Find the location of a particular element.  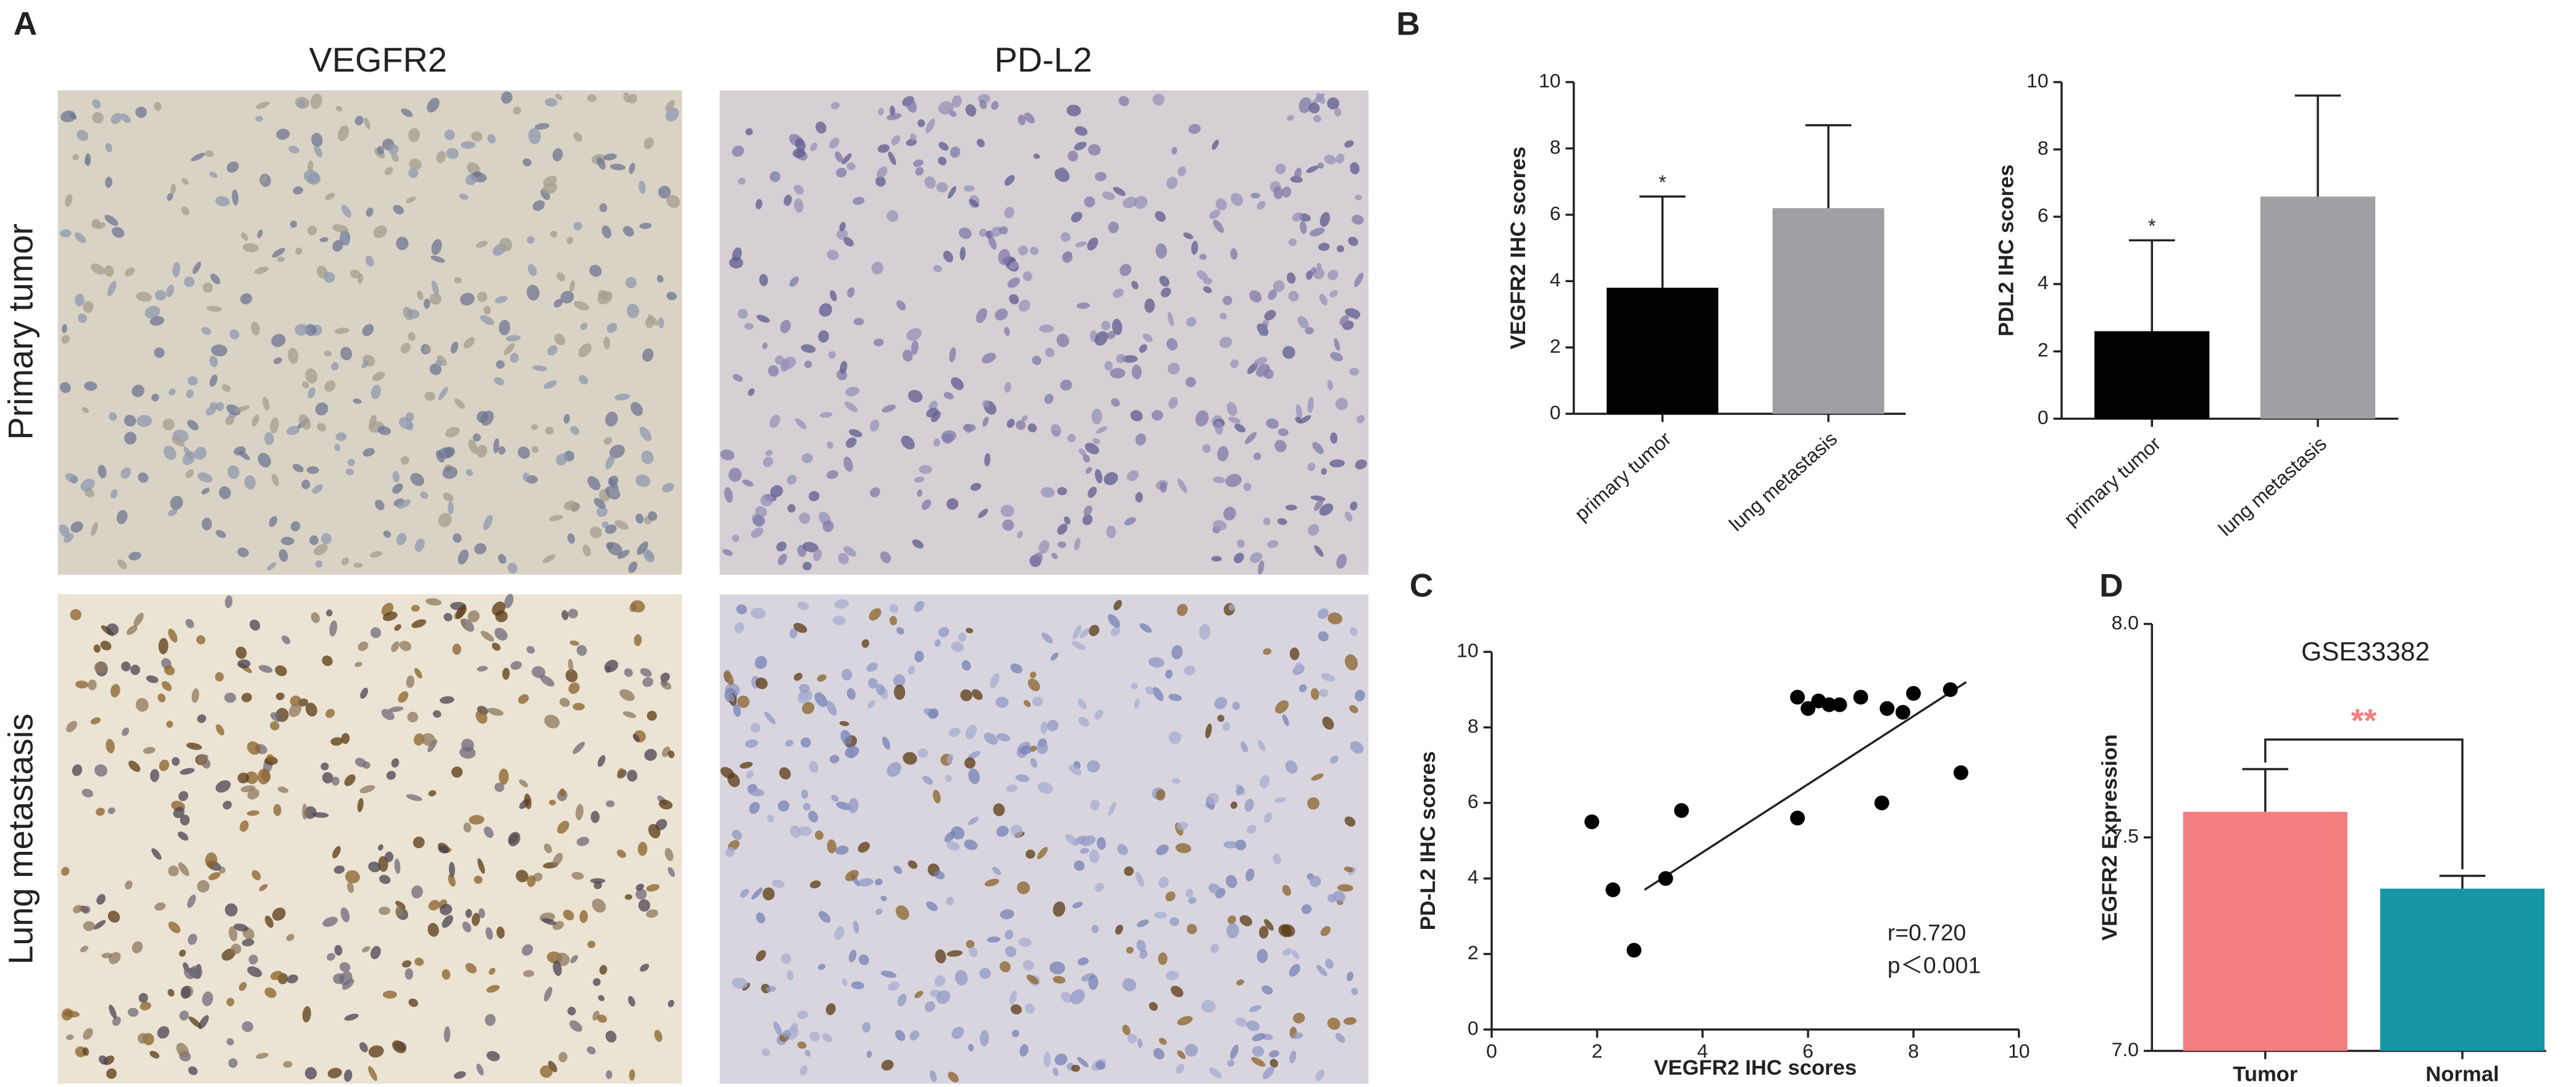

point is located at coordinates (1839, 704).